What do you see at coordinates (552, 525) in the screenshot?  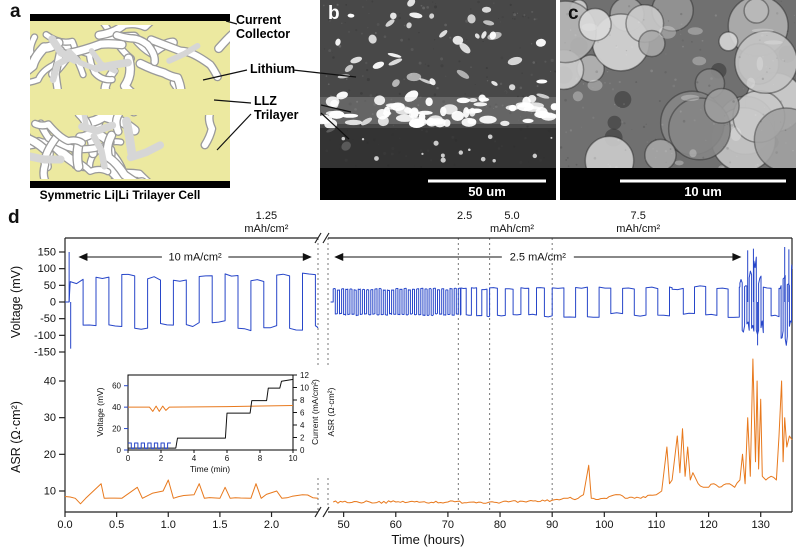 I see `svg-text: 90` at bounding box center [552, 525].